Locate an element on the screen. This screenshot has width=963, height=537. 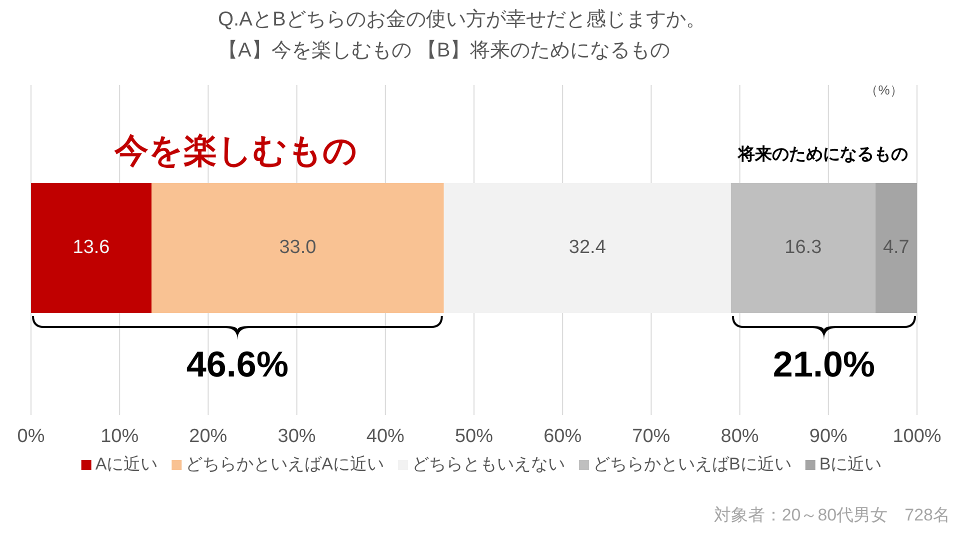
x-tick-label: 90% is located at coordinates (828, 437).